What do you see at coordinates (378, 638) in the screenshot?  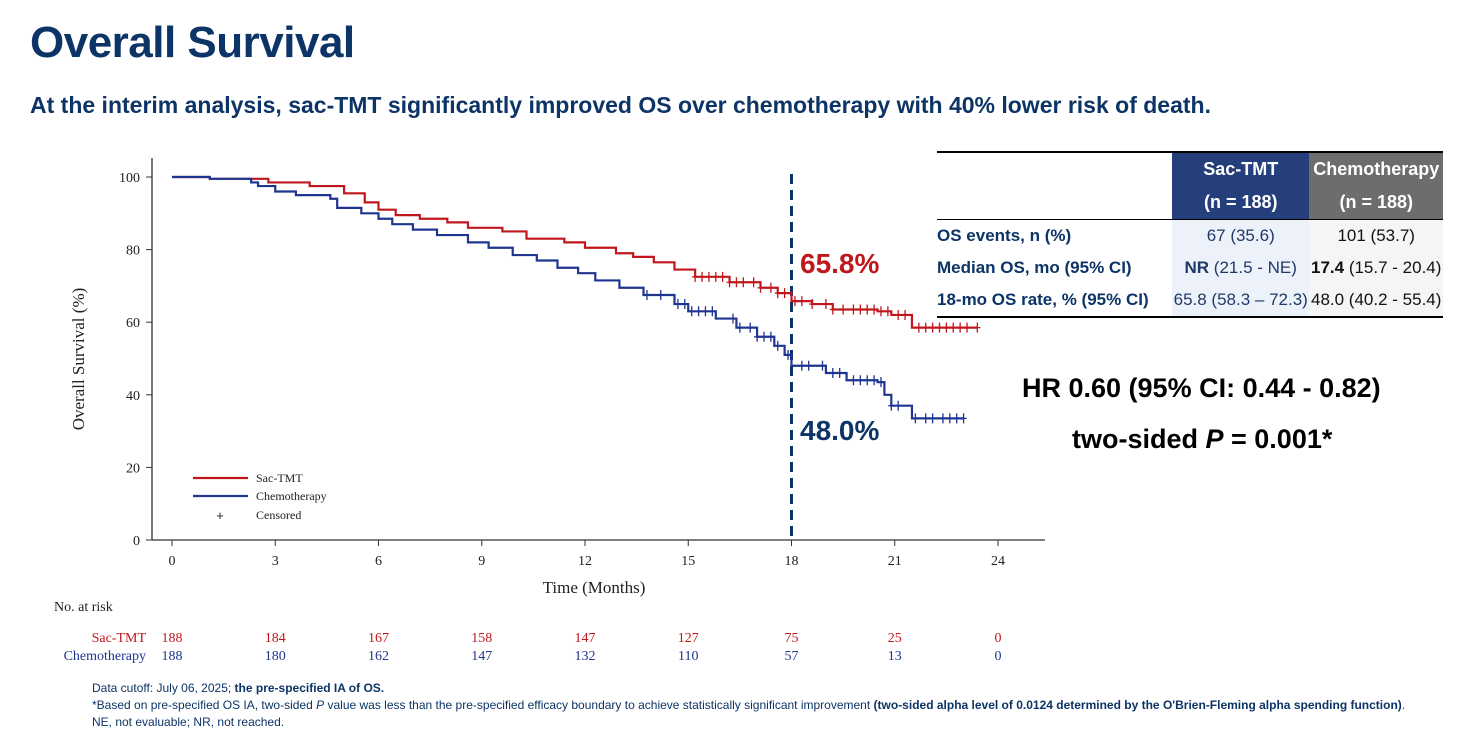 I see `risk-value: 167` at bounding box center [378, 638].